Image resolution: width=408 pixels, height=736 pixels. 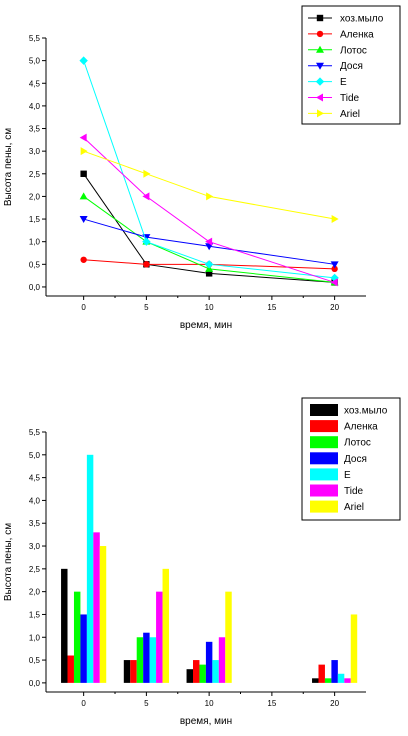 What do you see at coordinates (35, 174) in the screenshot?
I see `line-chart-y-tick-label: 2,5` at bounding box center [35, 174].